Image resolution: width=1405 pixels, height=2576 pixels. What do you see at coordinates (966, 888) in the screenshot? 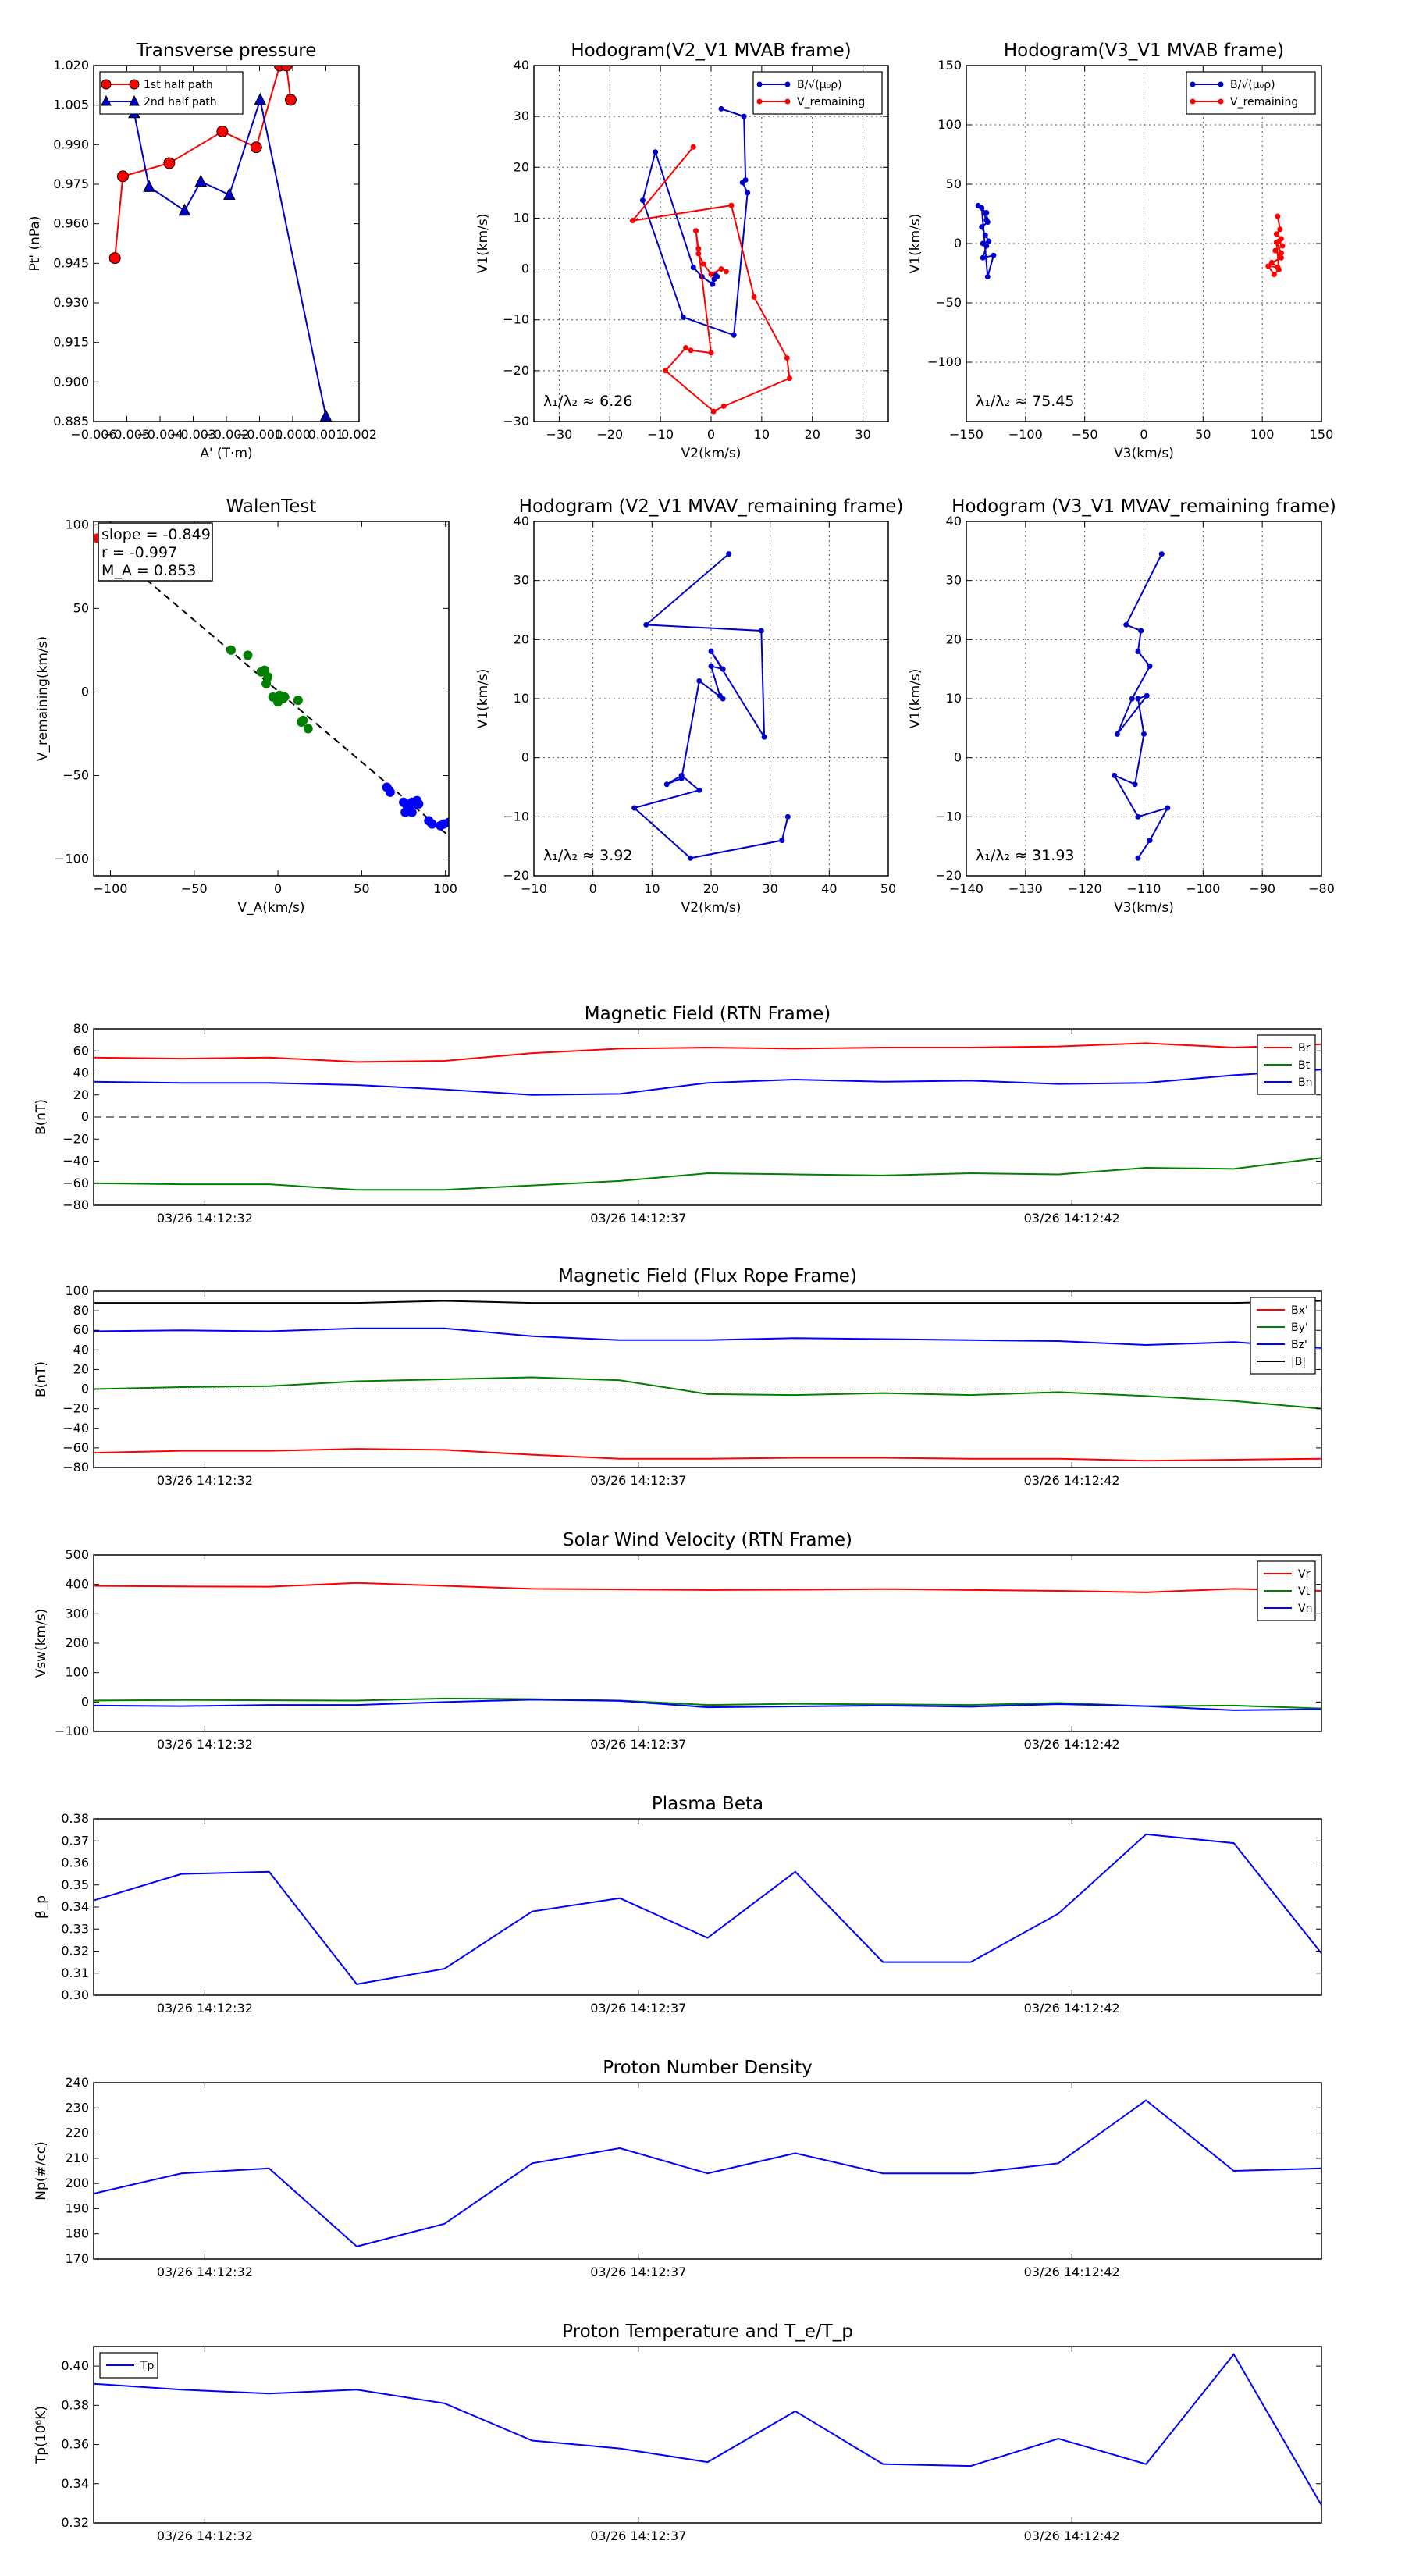
I see `x-tick-label: −140` at bounding box center [966, 888].